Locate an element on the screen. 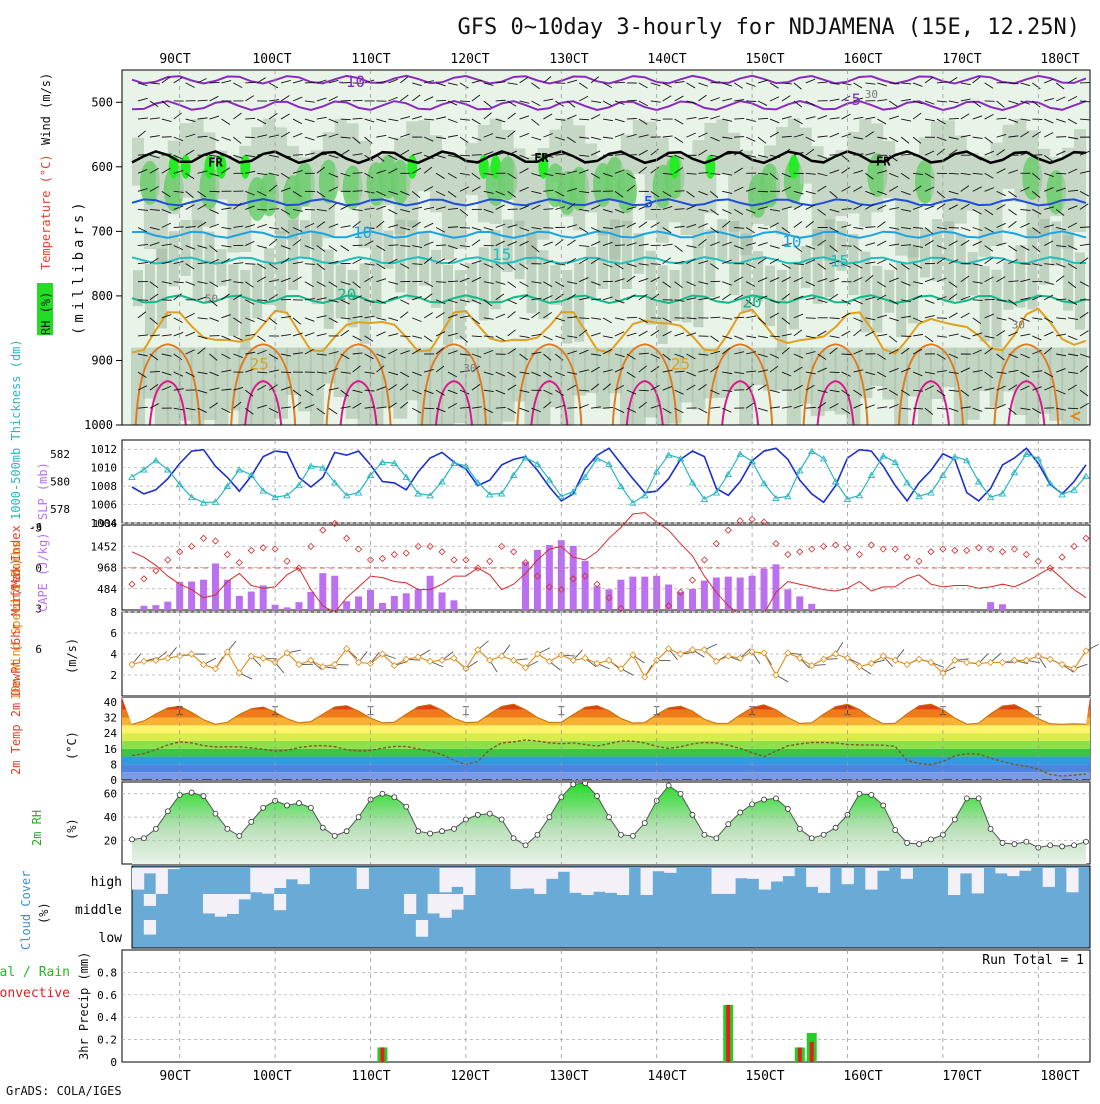 The image size is (1100, 1104). top-tick-label: 130CT is located at coordinates (568, 59).